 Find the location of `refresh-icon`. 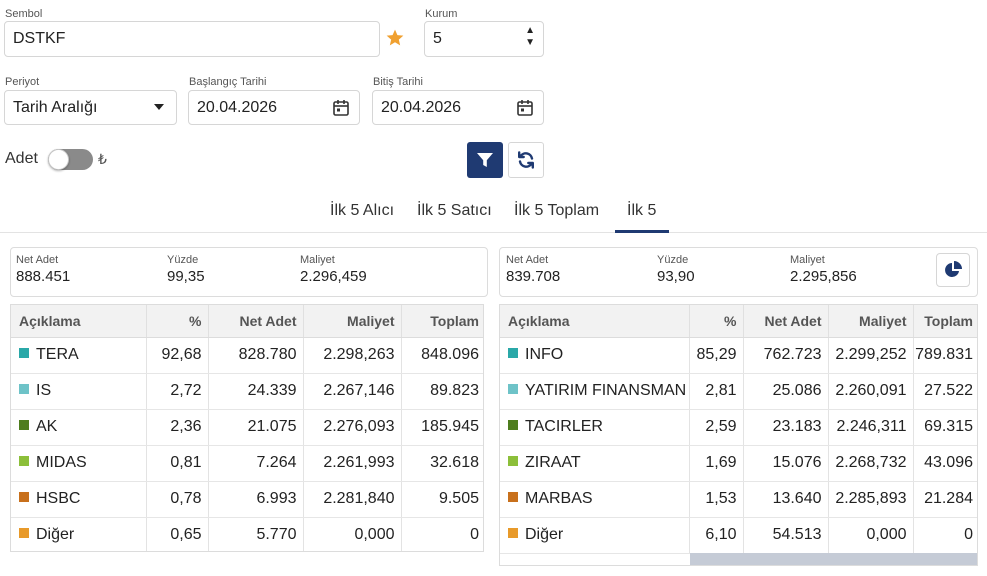

refresh-icon is located at coordinates (526, 160).